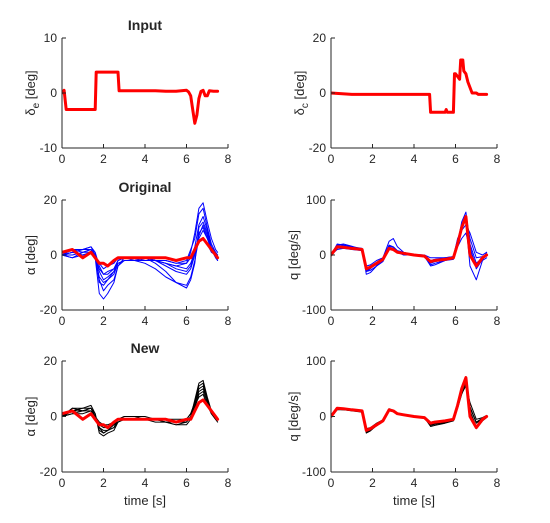 The image size is (550, 523). What do you see at coordinates (145, 25) in the screenshot?
I see `panel-title: Input` at bounding box center [145, 25].